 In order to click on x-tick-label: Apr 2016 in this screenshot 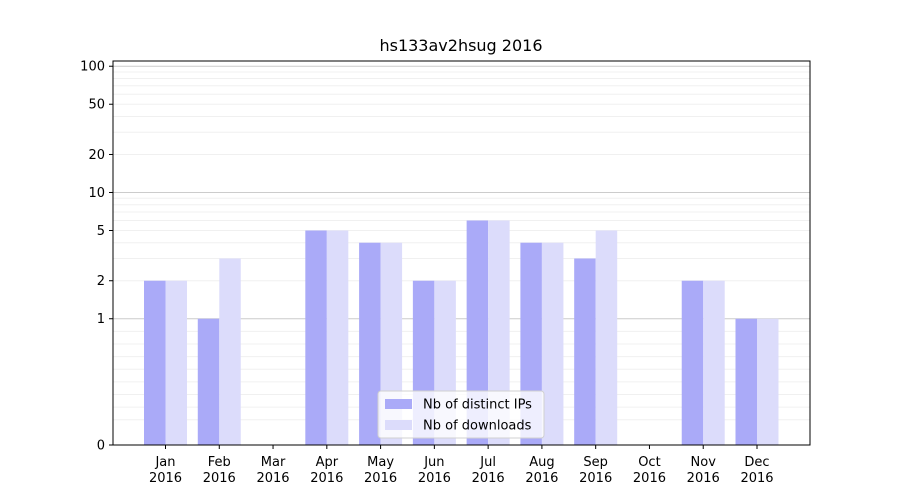, I will do `click(326, 470)`.